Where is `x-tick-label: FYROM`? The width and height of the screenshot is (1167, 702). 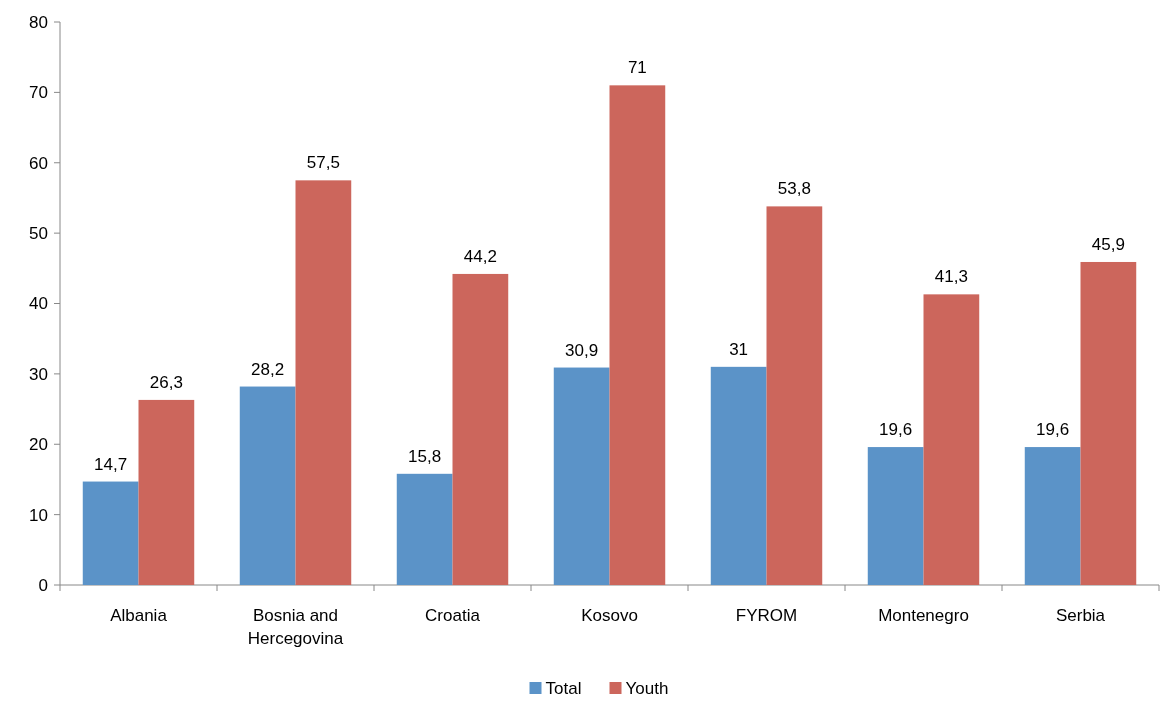 x-tick-label: FYROM is located at coordinates (766, 615).